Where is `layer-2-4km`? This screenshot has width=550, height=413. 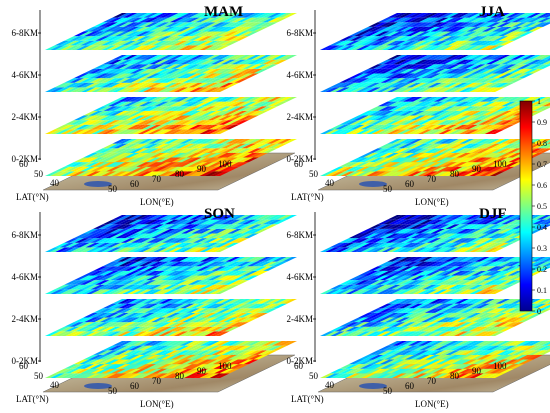 layer-2-4km is located at coordinates (171, 317).